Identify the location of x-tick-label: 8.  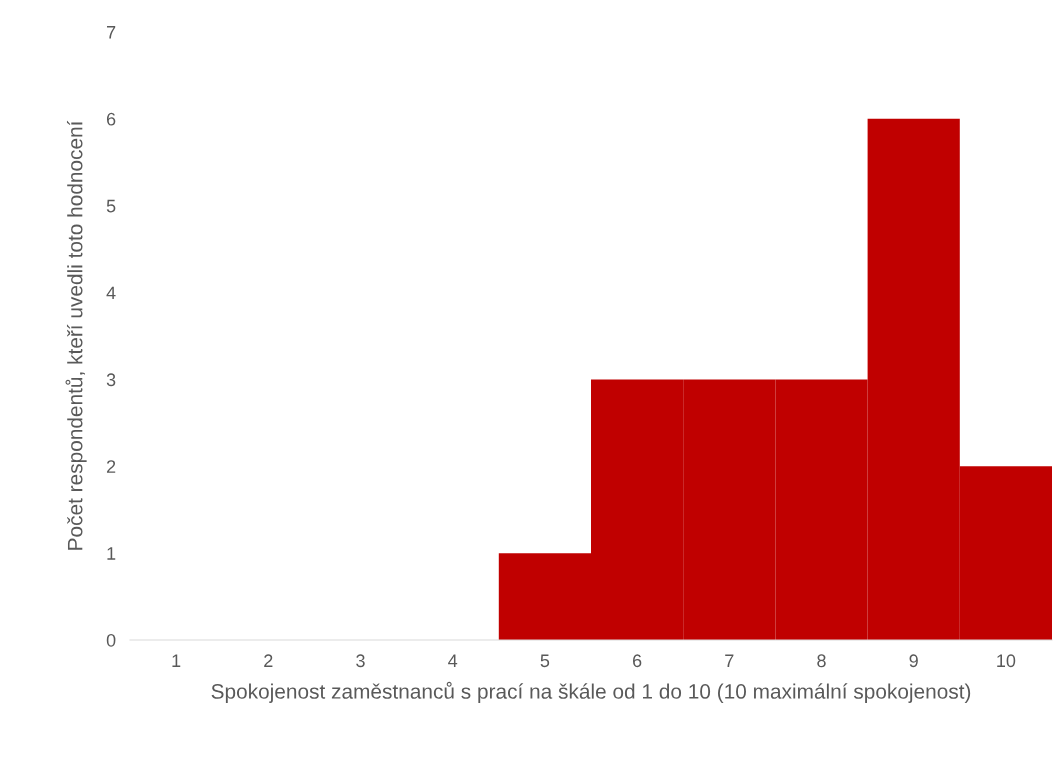
(821, 661).